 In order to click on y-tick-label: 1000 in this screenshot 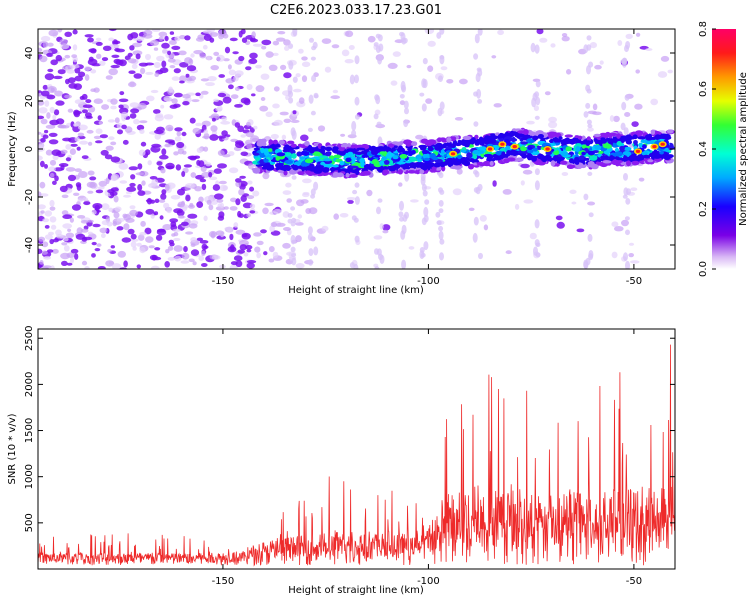, I will do `click(29, 476)`.